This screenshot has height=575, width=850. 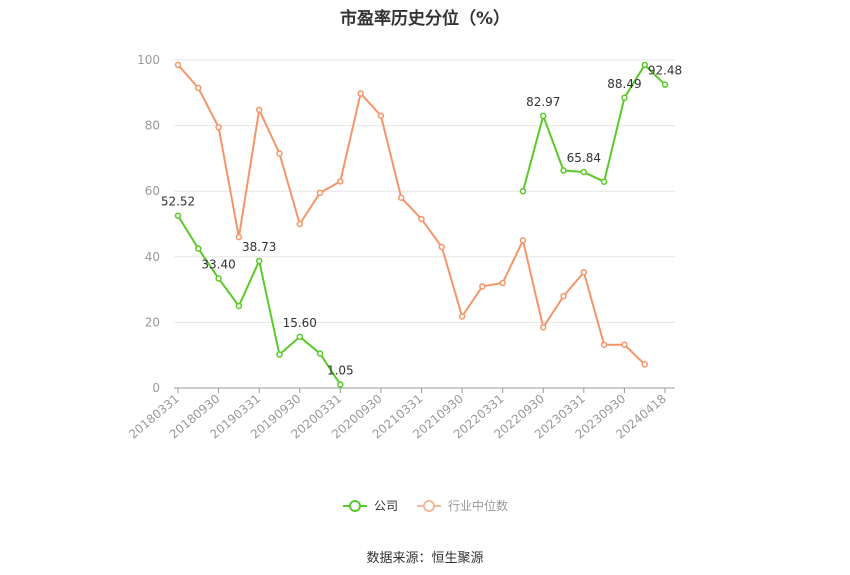 I want to click on data-label: 52.52, so click(x=178, y=202).